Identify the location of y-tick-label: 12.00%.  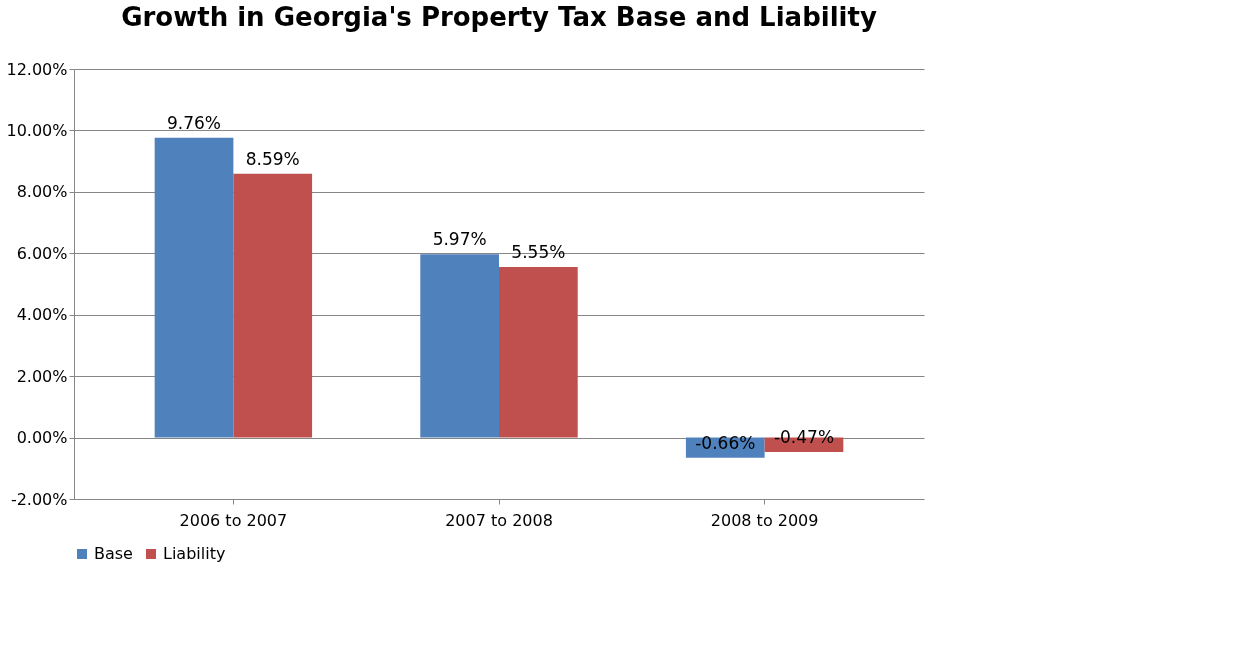
(37, 69).